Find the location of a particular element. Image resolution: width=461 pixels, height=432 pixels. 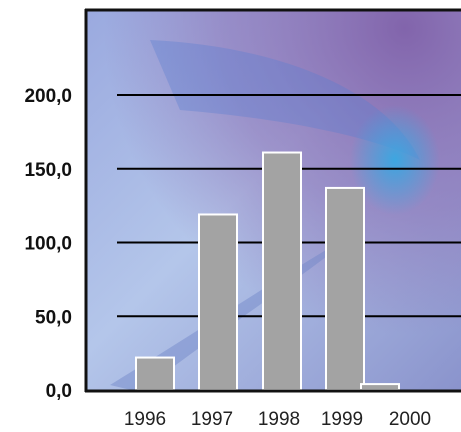

bar-1997 is located at coordinates (218, 302).